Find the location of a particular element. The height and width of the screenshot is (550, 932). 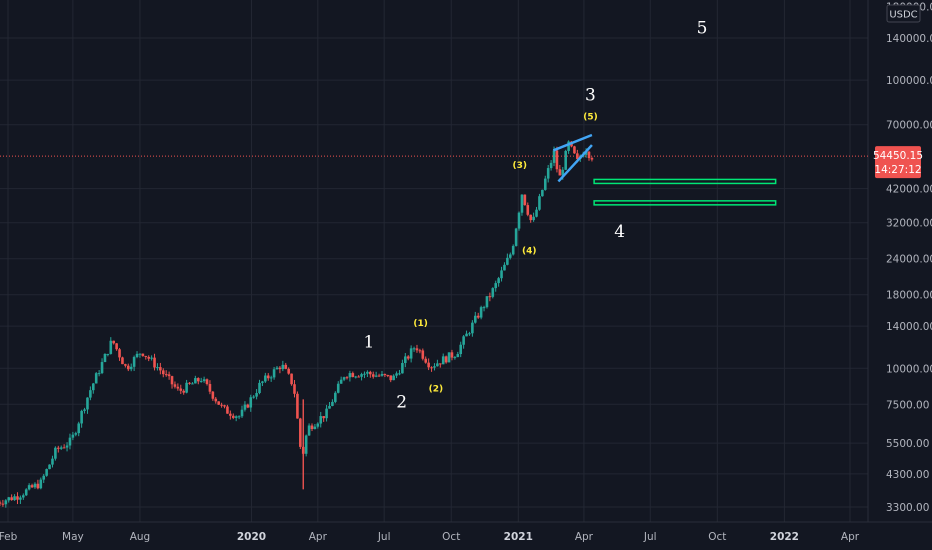

x-tick-label: May is located at coordinates (73, 537).